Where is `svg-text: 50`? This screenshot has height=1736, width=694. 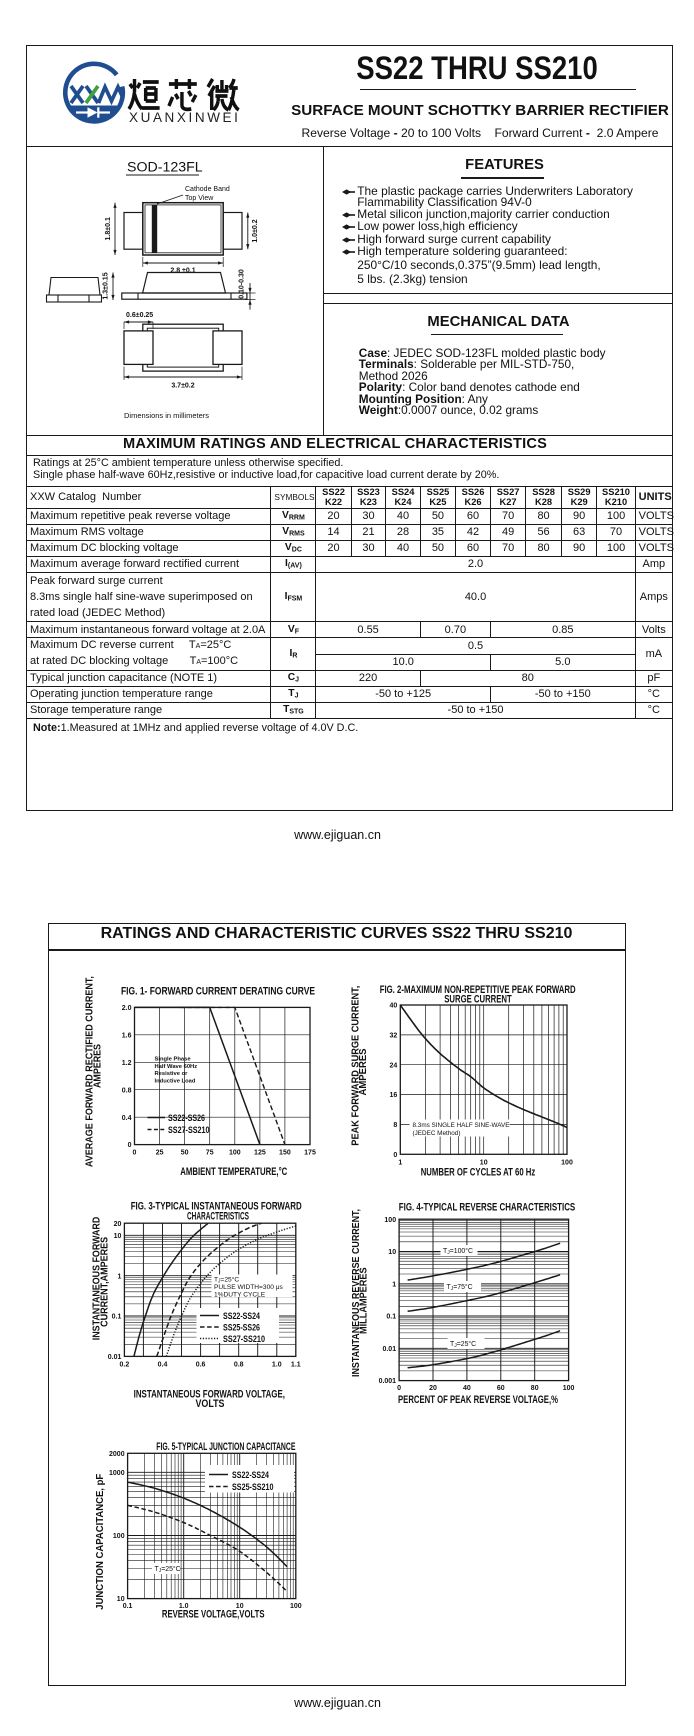
svg-text: 50 is located at coordinates (185, 1153).